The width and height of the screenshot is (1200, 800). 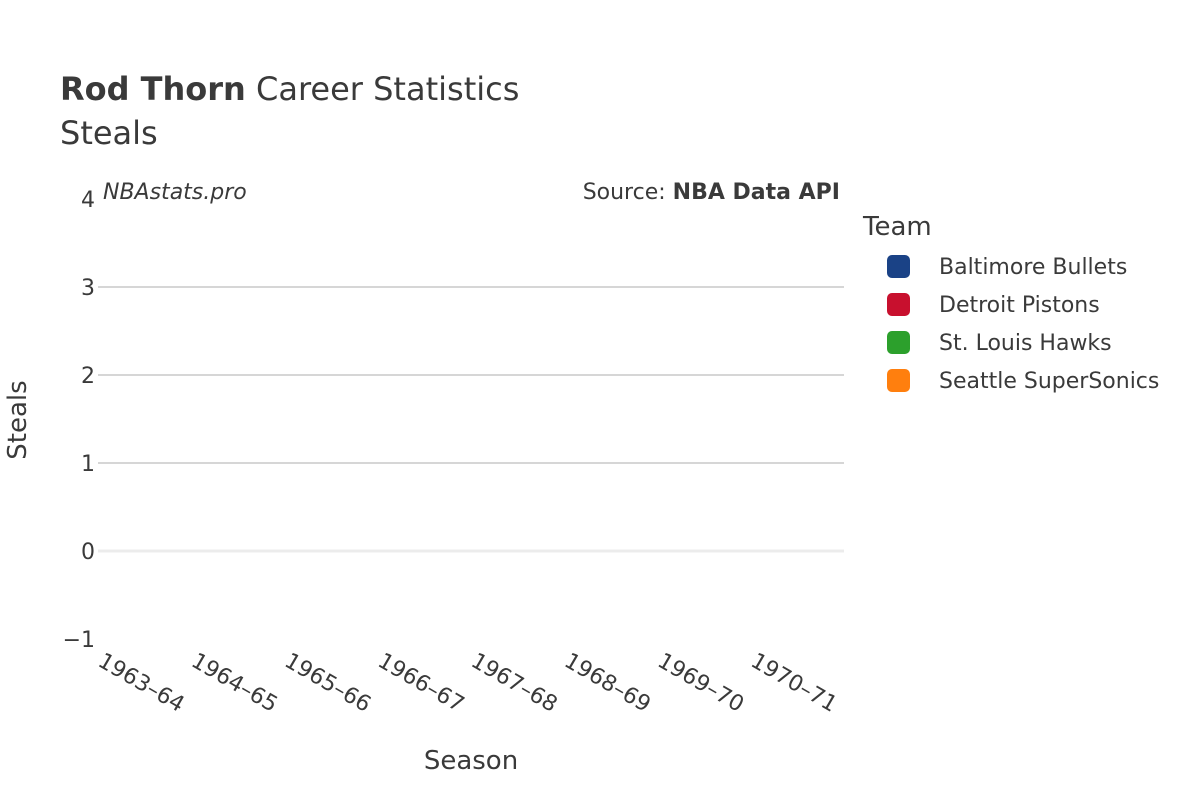 I want to click on legend-item: Seattle SuperSonics, so click(x=1023, y=381).